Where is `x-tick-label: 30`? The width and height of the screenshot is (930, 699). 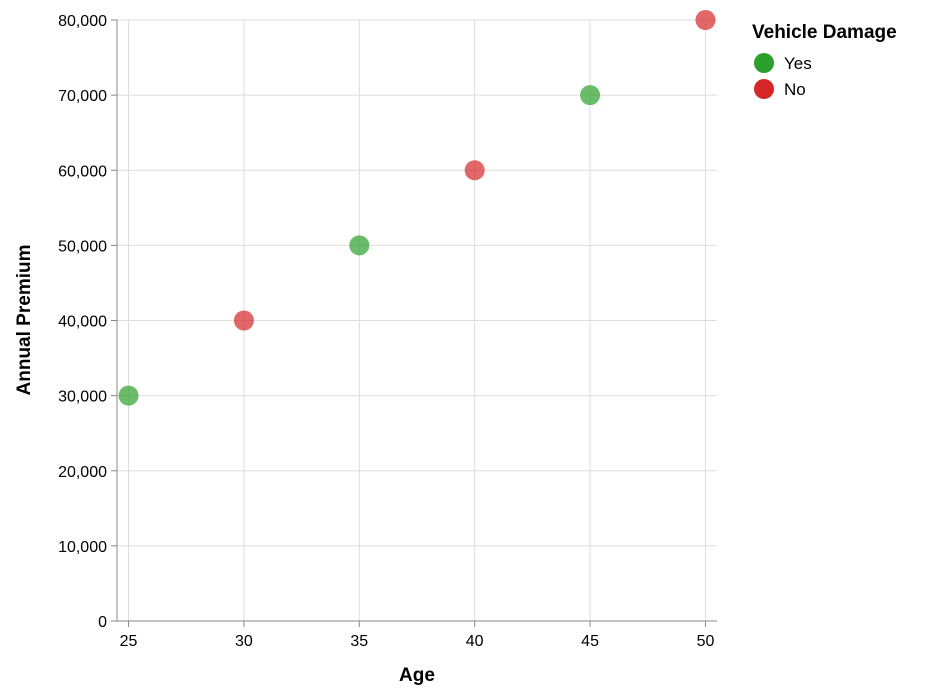
x-tick-label: 30 is located at coordinates (244, 641).